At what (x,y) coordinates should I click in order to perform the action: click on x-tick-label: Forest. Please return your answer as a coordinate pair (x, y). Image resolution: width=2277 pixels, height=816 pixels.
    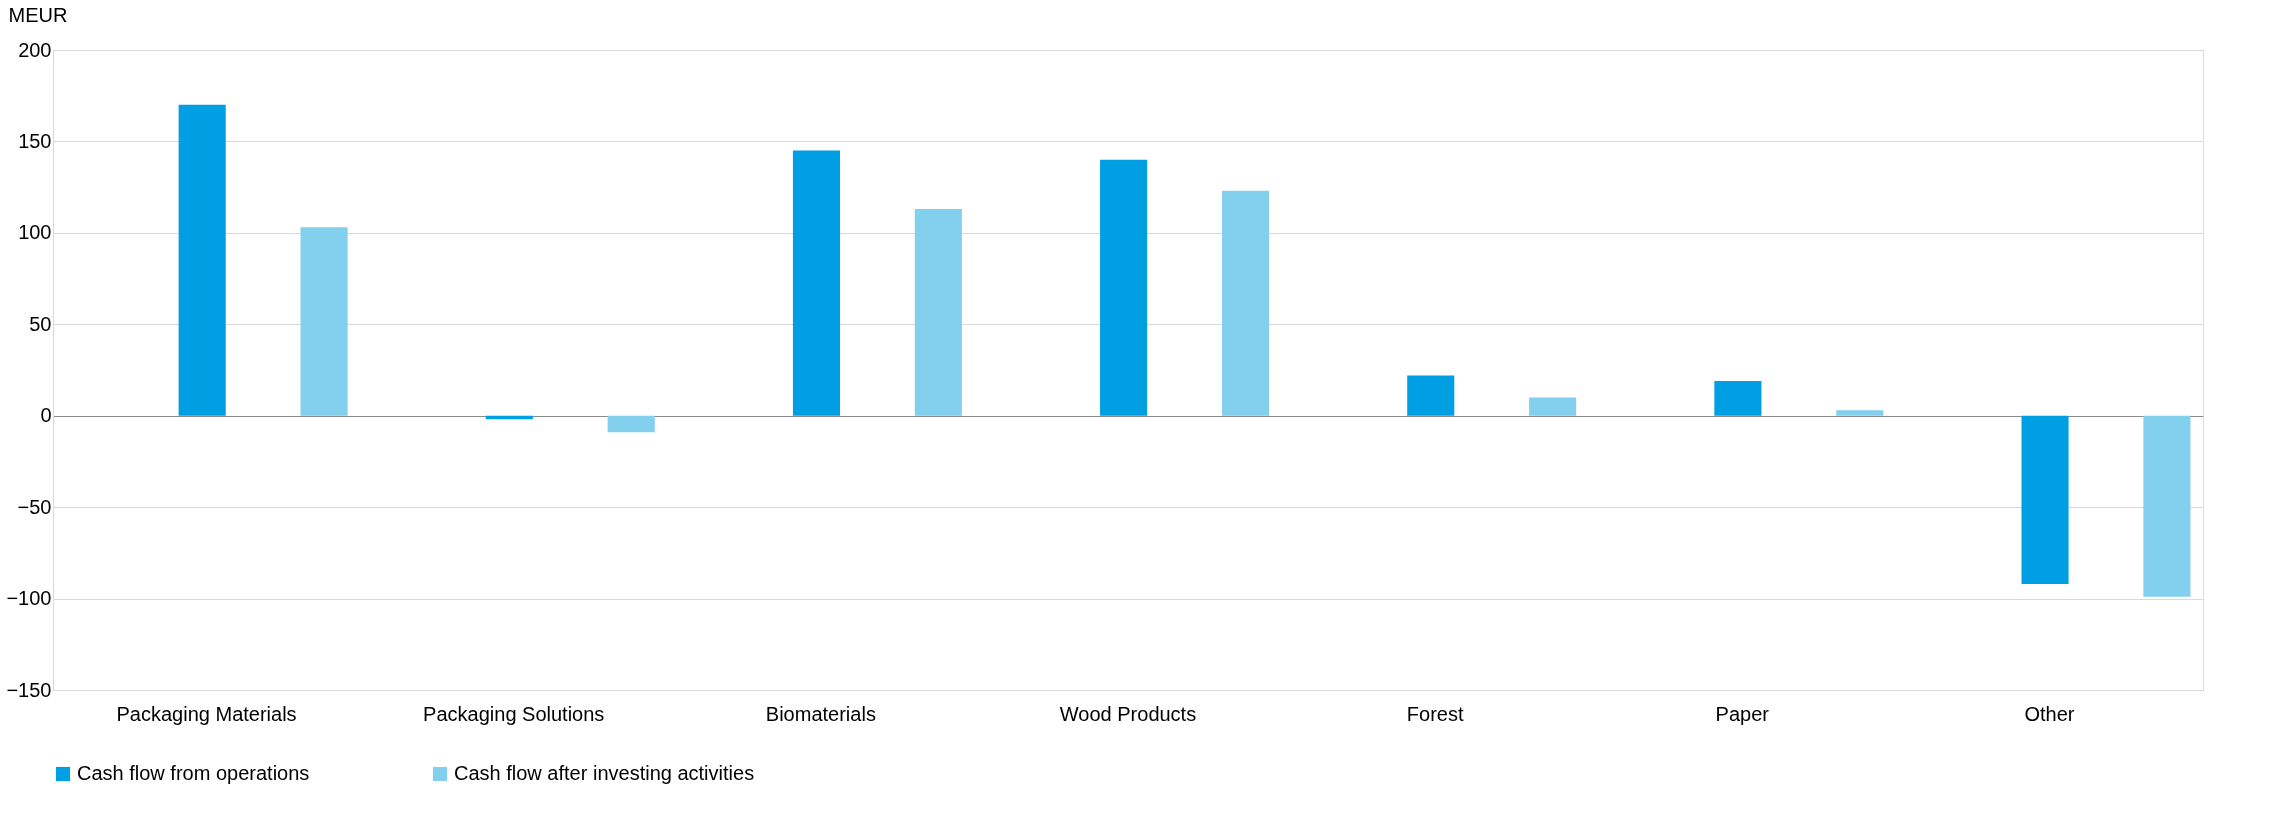
    Looking at the image, I should click on (1435, 713).